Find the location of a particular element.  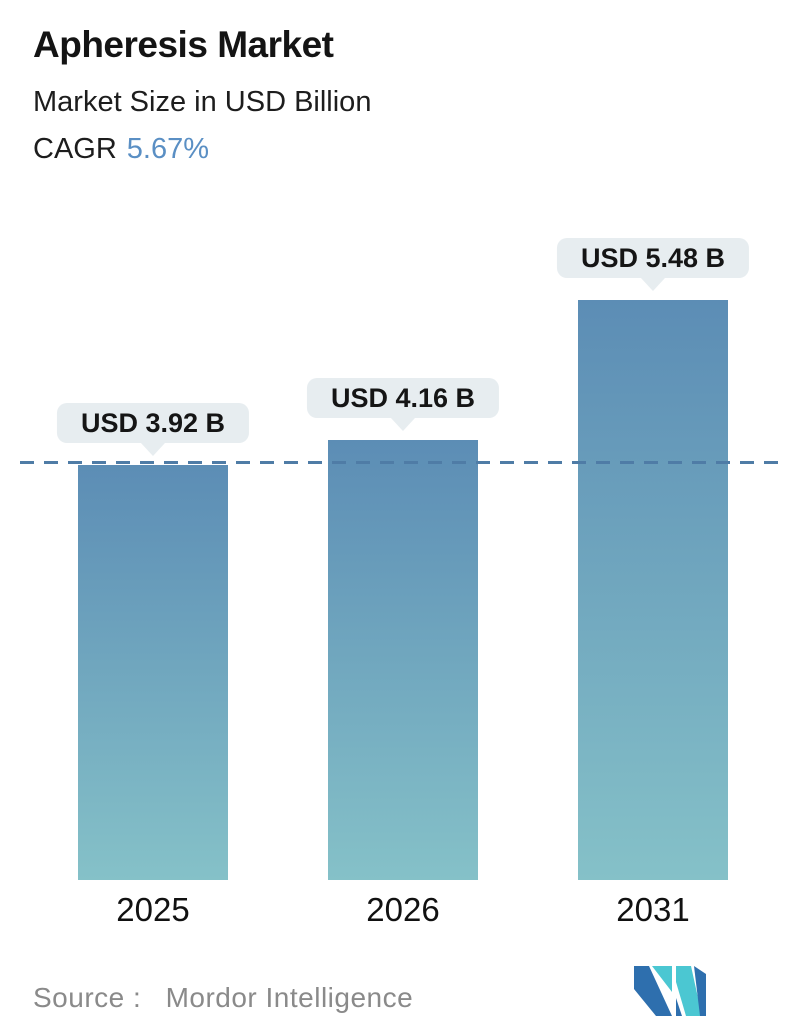

mordor-intelligence-logo is located at coordinates (670, 991).